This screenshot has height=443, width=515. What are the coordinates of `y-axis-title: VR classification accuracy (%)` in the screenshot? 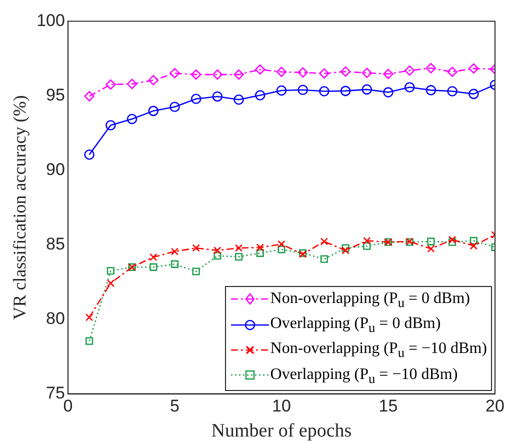 It's located at (20, 207).